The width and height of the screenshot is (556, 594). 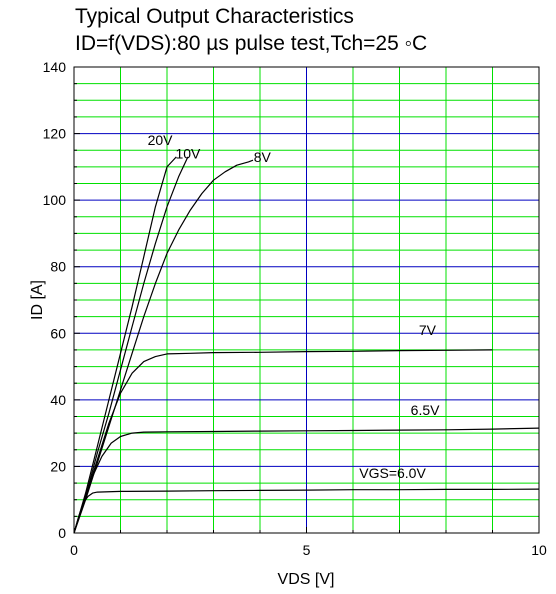 I want to click on x-tick-label: 5, so click(x=307, y=550).